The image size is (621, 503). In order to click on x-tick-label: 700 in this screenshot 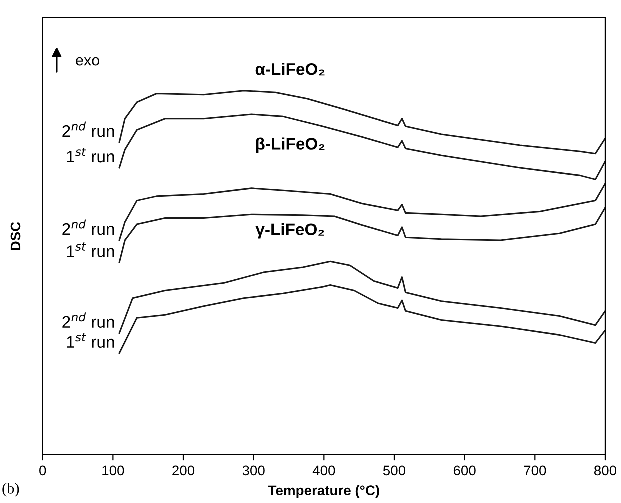, I will do `click(535, 471)`.